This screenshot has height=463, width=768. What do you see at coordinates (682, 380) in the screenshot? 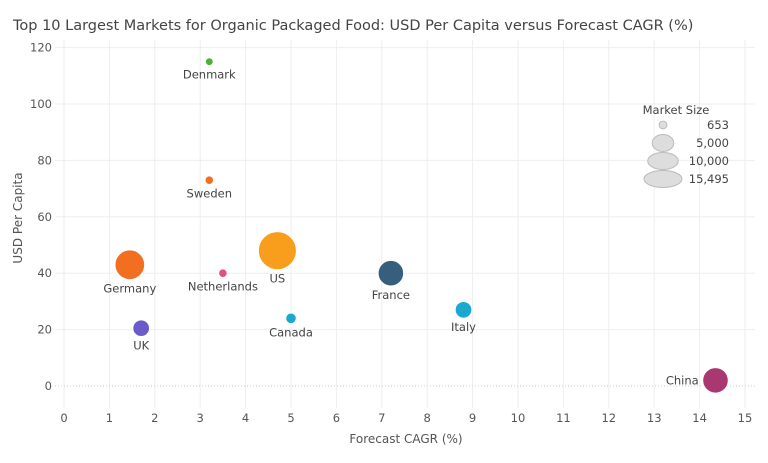
I see `data-label: China` at bounding box center [682, 380].